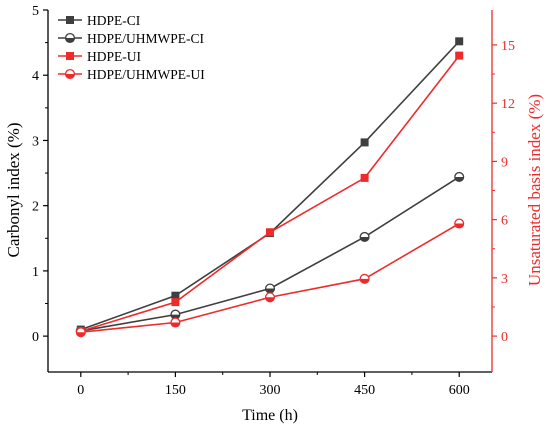  I want to click on legend-item: HDPE/UHMWPE-CI, so click(131, 38).